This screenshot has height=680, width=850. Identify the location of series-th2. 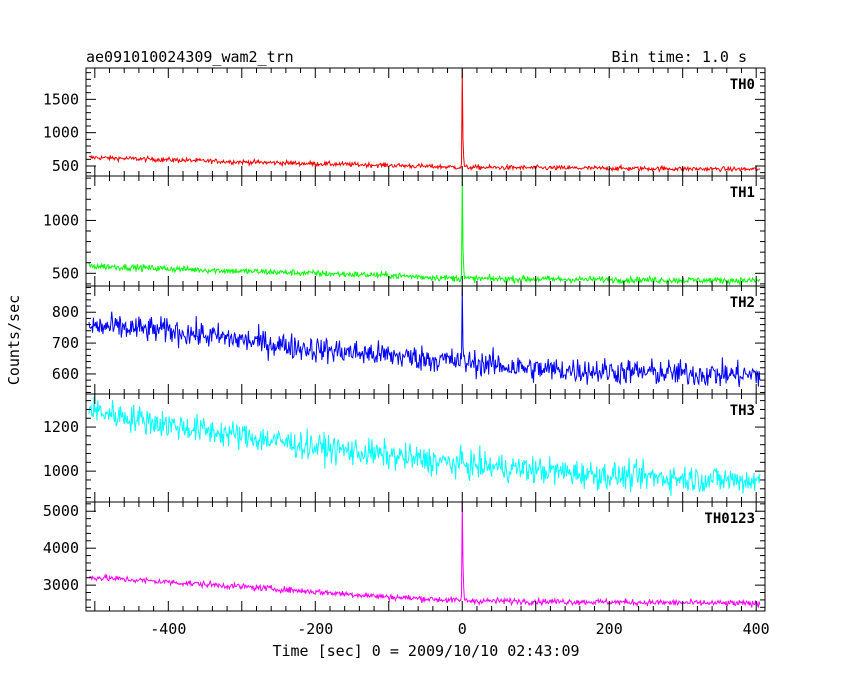
(424, 337).